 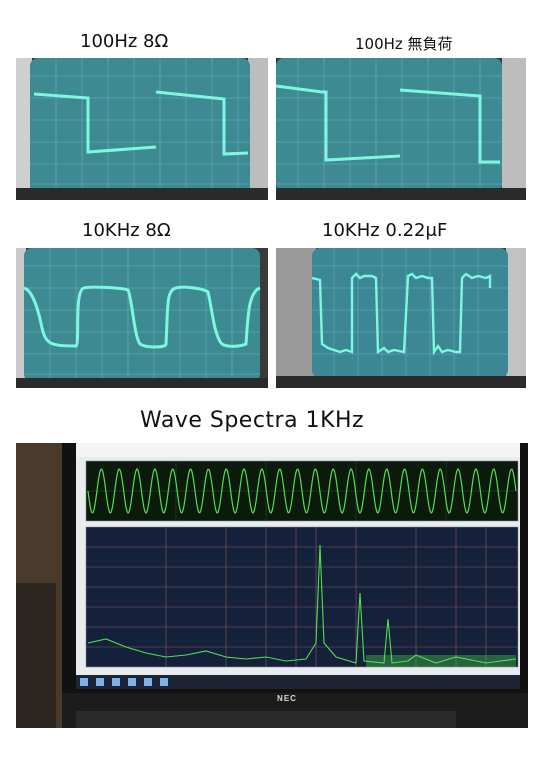 What do you see at coordinates (287, 698) in the screenshot?
I see `laptop-brand-logo: NEC` at bounding box center [287, 698].